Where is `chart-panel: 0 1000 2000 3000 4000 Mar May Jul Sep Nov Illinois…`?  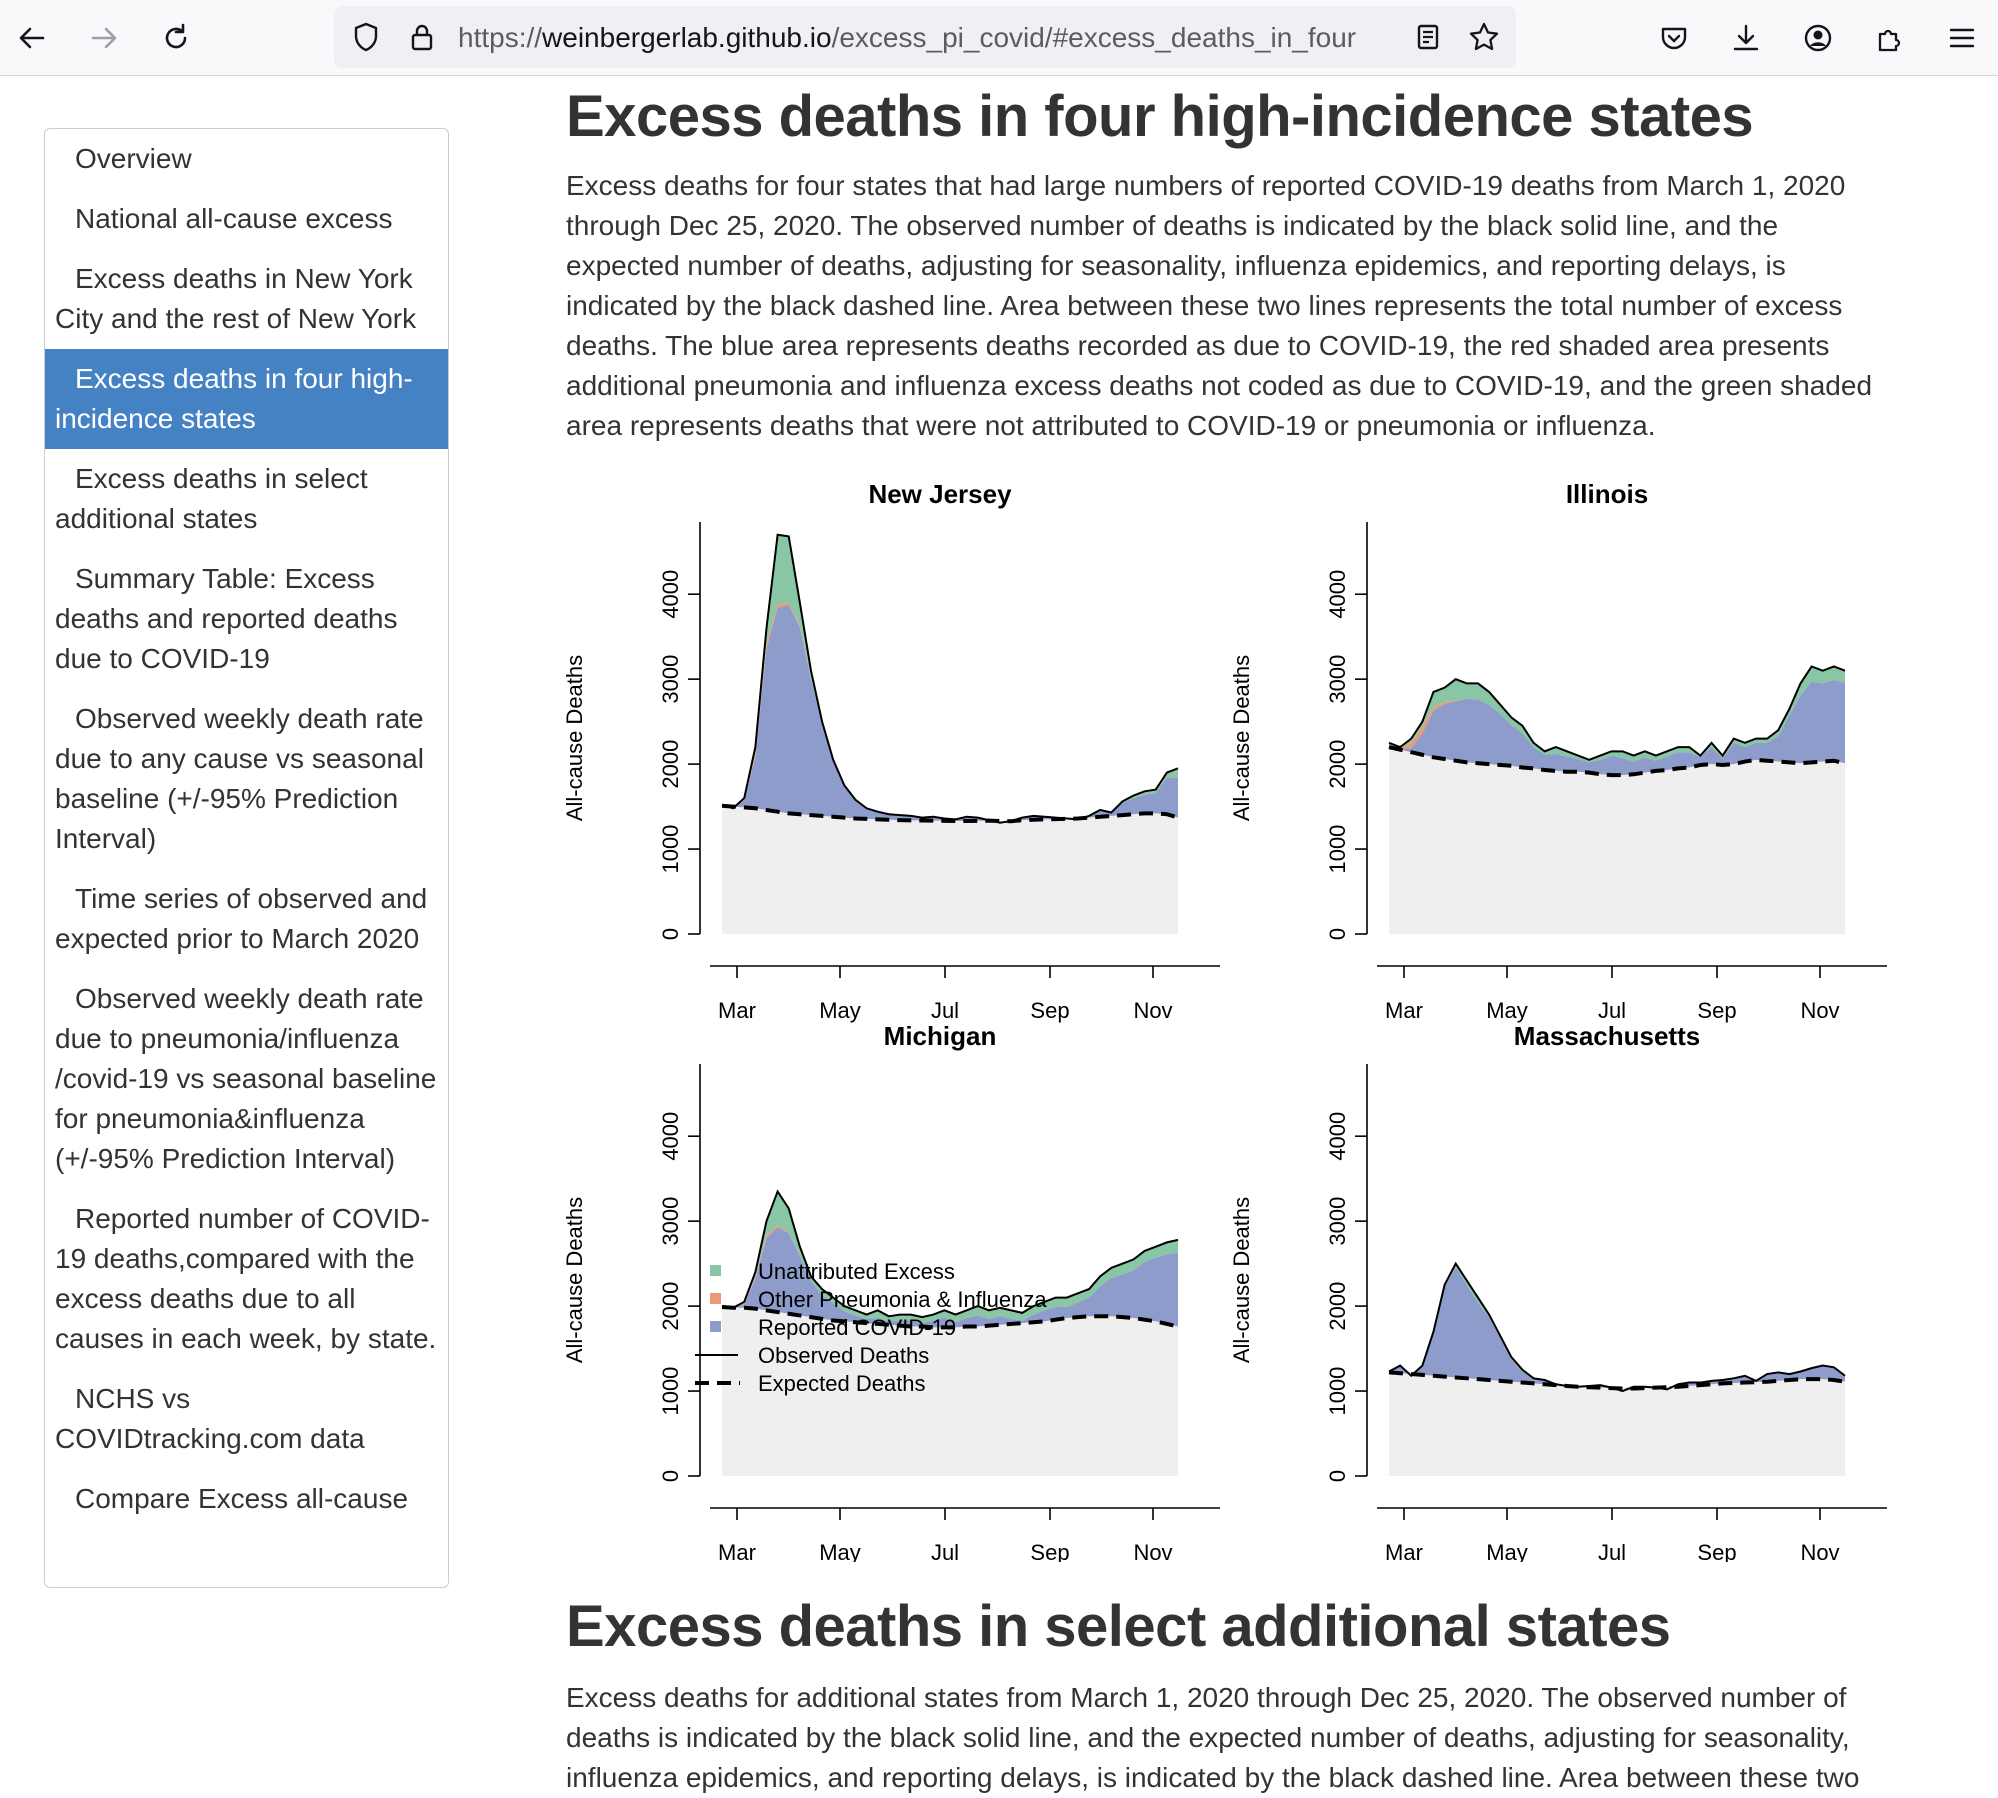
chart-panel: 0 1000 2000 3000 4000 Mar May Jul Sep Nov Illinois… is located at coordinates (1558, 751).